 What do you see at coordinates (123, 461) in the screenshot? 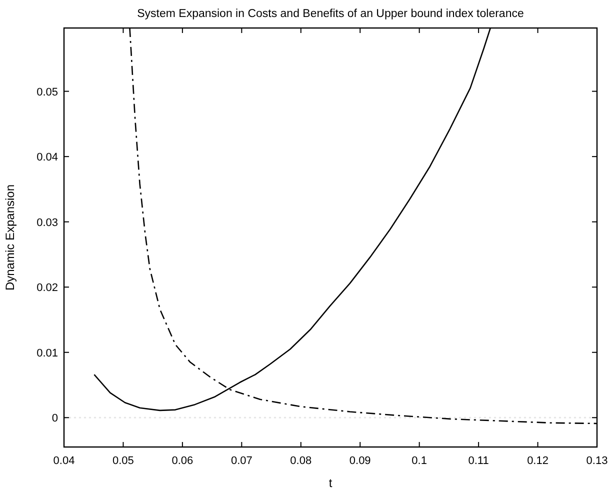
I see `x-tick-label: 0.05` at bounding box center [123, 461].